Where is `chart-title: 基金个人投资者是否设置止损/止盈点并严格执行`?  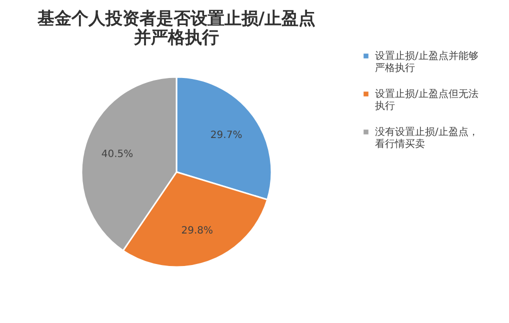 chart-title: 基金个人投资者是否设置止损/止盈点并严格执行 is located at coordinates (176, 28).